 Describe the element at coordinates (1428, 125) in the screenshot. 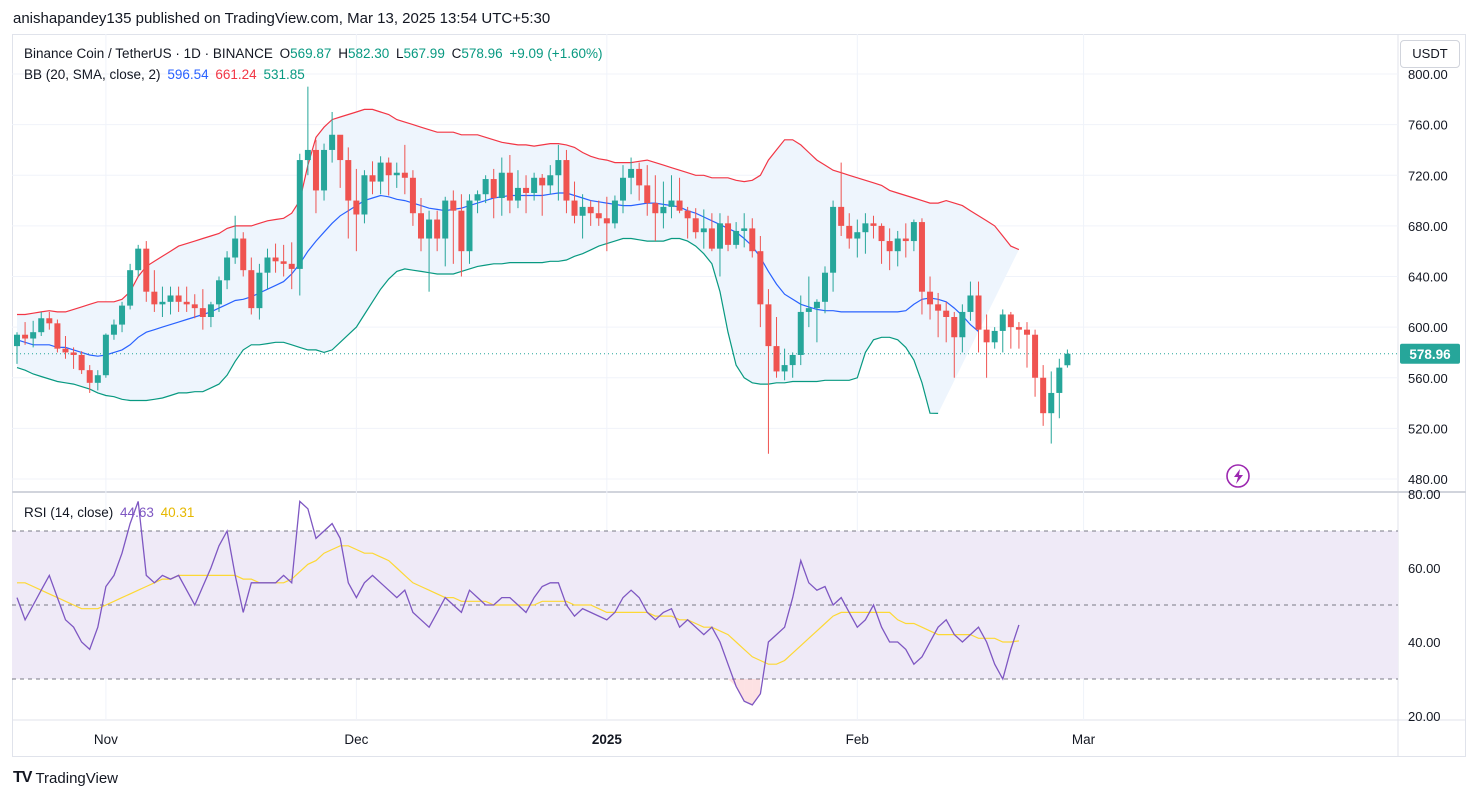

I see `price-tick-label: 760.00` at that location.